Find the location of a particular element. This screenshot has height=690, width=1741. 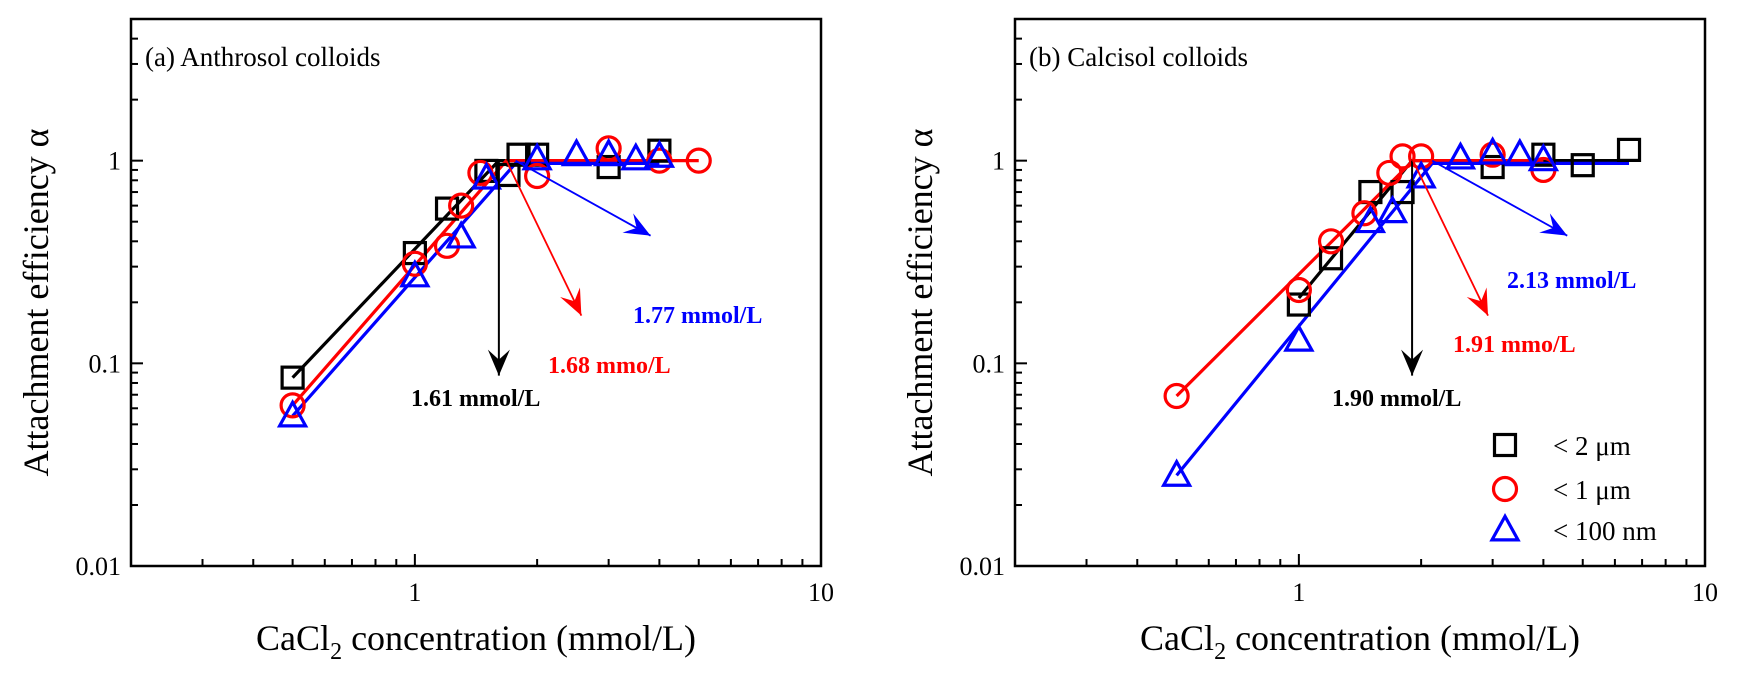

ccc-label: 1.68 mmo/L is located at coordinates (609, 366).